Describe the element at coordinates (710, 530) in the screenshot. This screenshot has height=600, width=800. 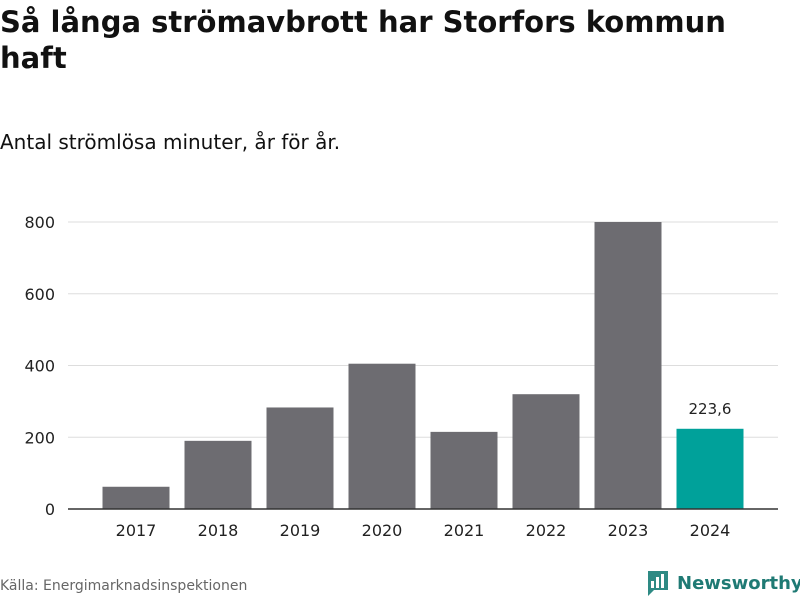
I see `x-tick-label: 2024` at that location.